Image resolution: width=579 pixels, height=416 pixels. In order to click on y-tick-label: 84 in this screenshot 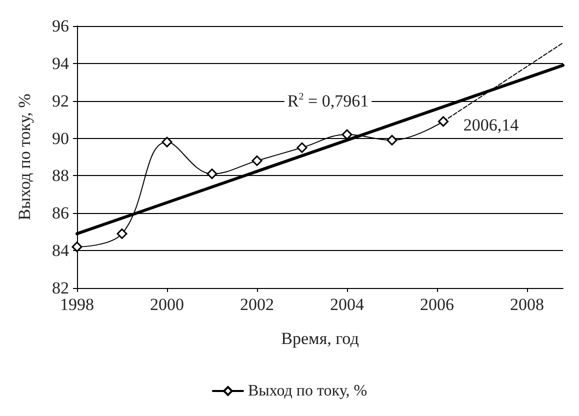, I will do `click(61, 250)`.